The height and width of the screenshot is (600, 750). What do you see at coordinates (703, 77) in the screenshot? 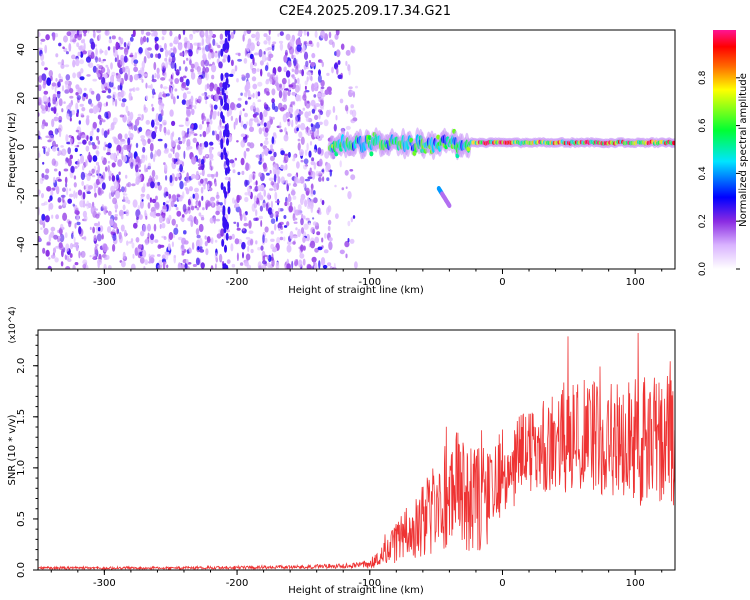
I see `colorbar-tick-label: 0.8` at bounding box center [703, 77].